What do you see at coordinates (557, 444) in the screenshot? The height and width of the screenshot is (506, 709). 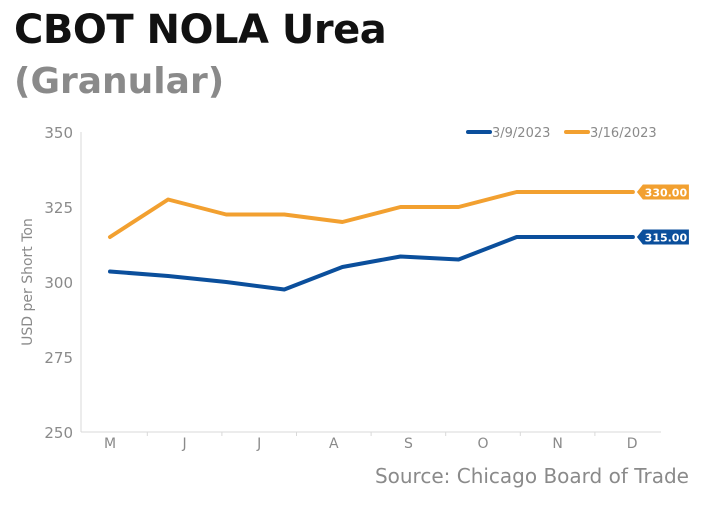 I see `x-tick-label: N` at bounding box center [557, 444].